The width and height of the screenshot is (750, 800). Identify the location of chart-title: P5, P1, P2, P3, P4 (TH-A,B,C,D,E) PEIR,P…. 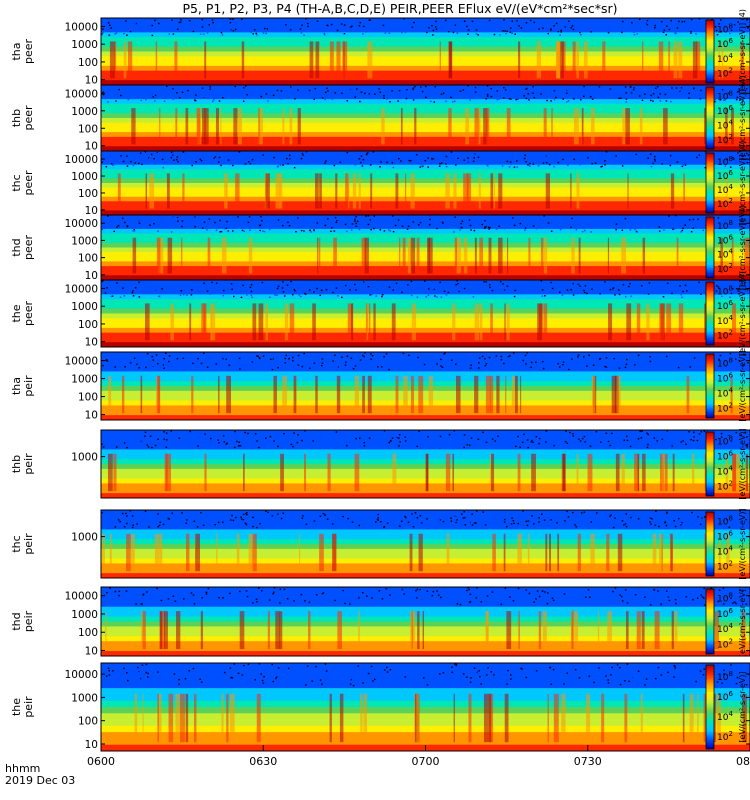
(399, 8).